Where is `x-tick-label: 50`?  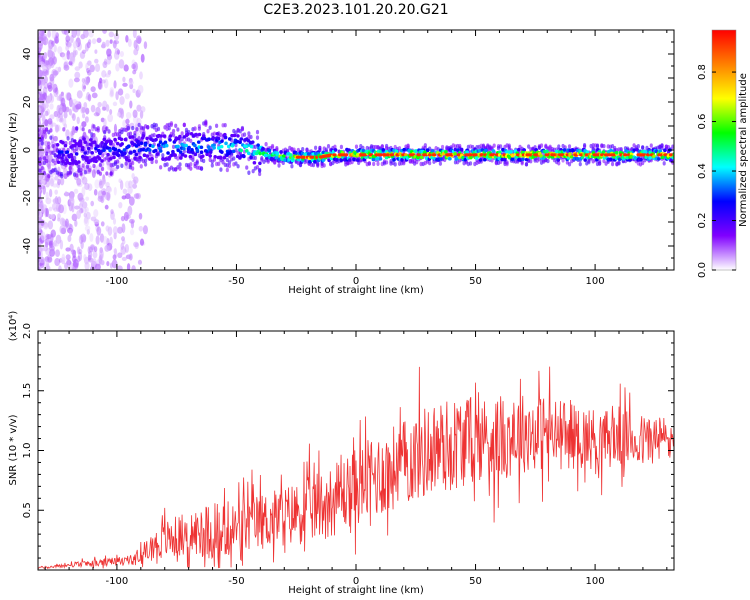 x-tick-label: 50 is located at coordinates (475, 281).